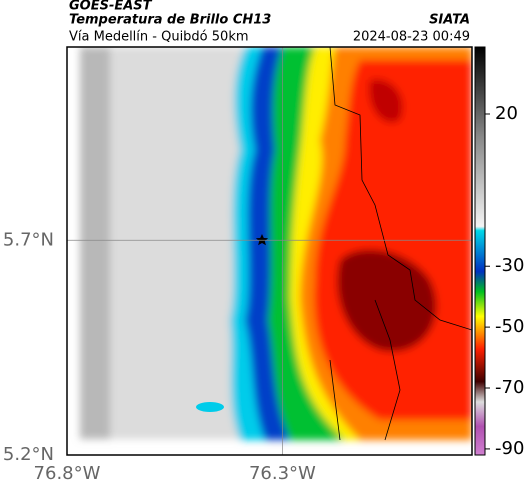 The height and width of the screenshot is (491, 526). What do you see at coordinates (170, 20) in the screenshot?
I see `title: Temperatura de Brillo CH13` at bounding box center [170, 20].